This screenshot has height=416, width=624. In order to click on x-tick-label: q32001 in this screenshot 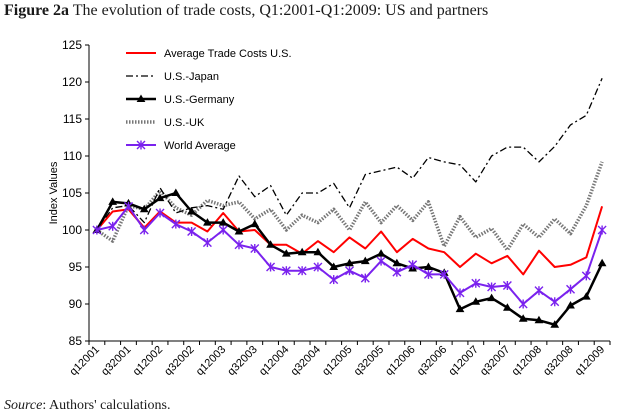, I will do `click(116, 361)`.